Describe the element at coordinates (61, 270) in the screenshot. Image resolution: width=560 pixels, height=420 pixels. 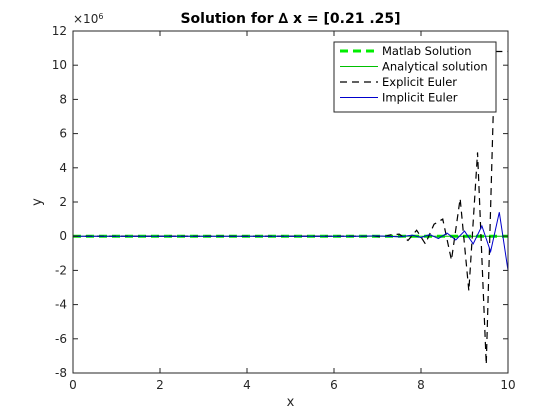
I see `y-tick-label: -2` at that location.